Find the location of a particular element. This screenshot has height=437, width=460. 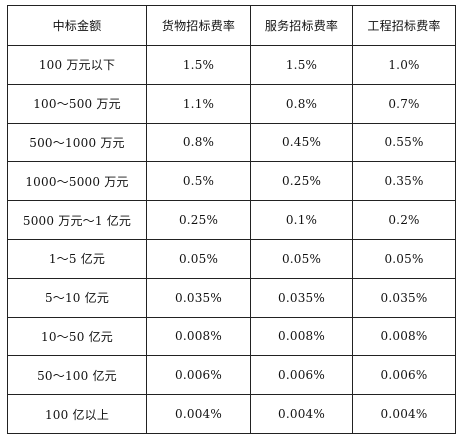

goods-rate-cell: 1.5% is located at coordinates (198, 65).